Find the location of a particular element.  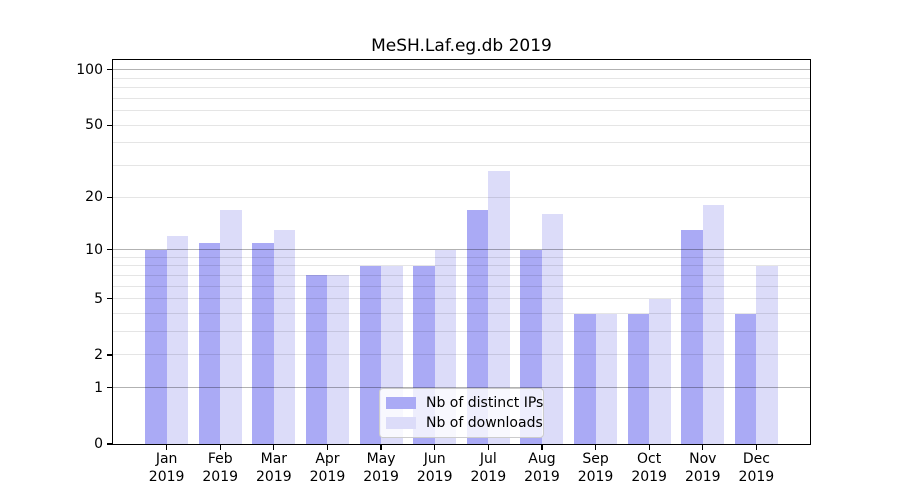

x-tick-label-jun: Jun 2019 is located at coordinates (435, 468).